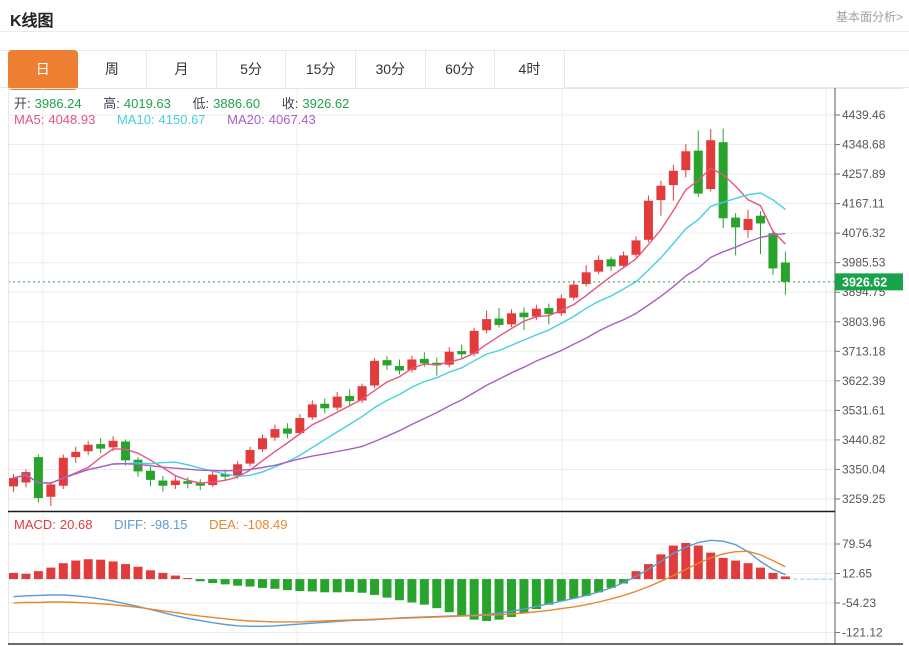 The image size is (909, 646). I want to click on dea-value: -108.49, so click(265, 524).